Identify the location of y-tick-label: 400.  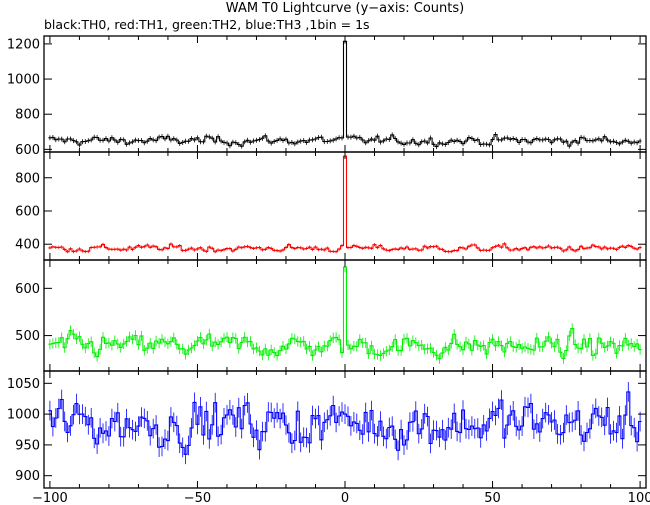
(27, 245).